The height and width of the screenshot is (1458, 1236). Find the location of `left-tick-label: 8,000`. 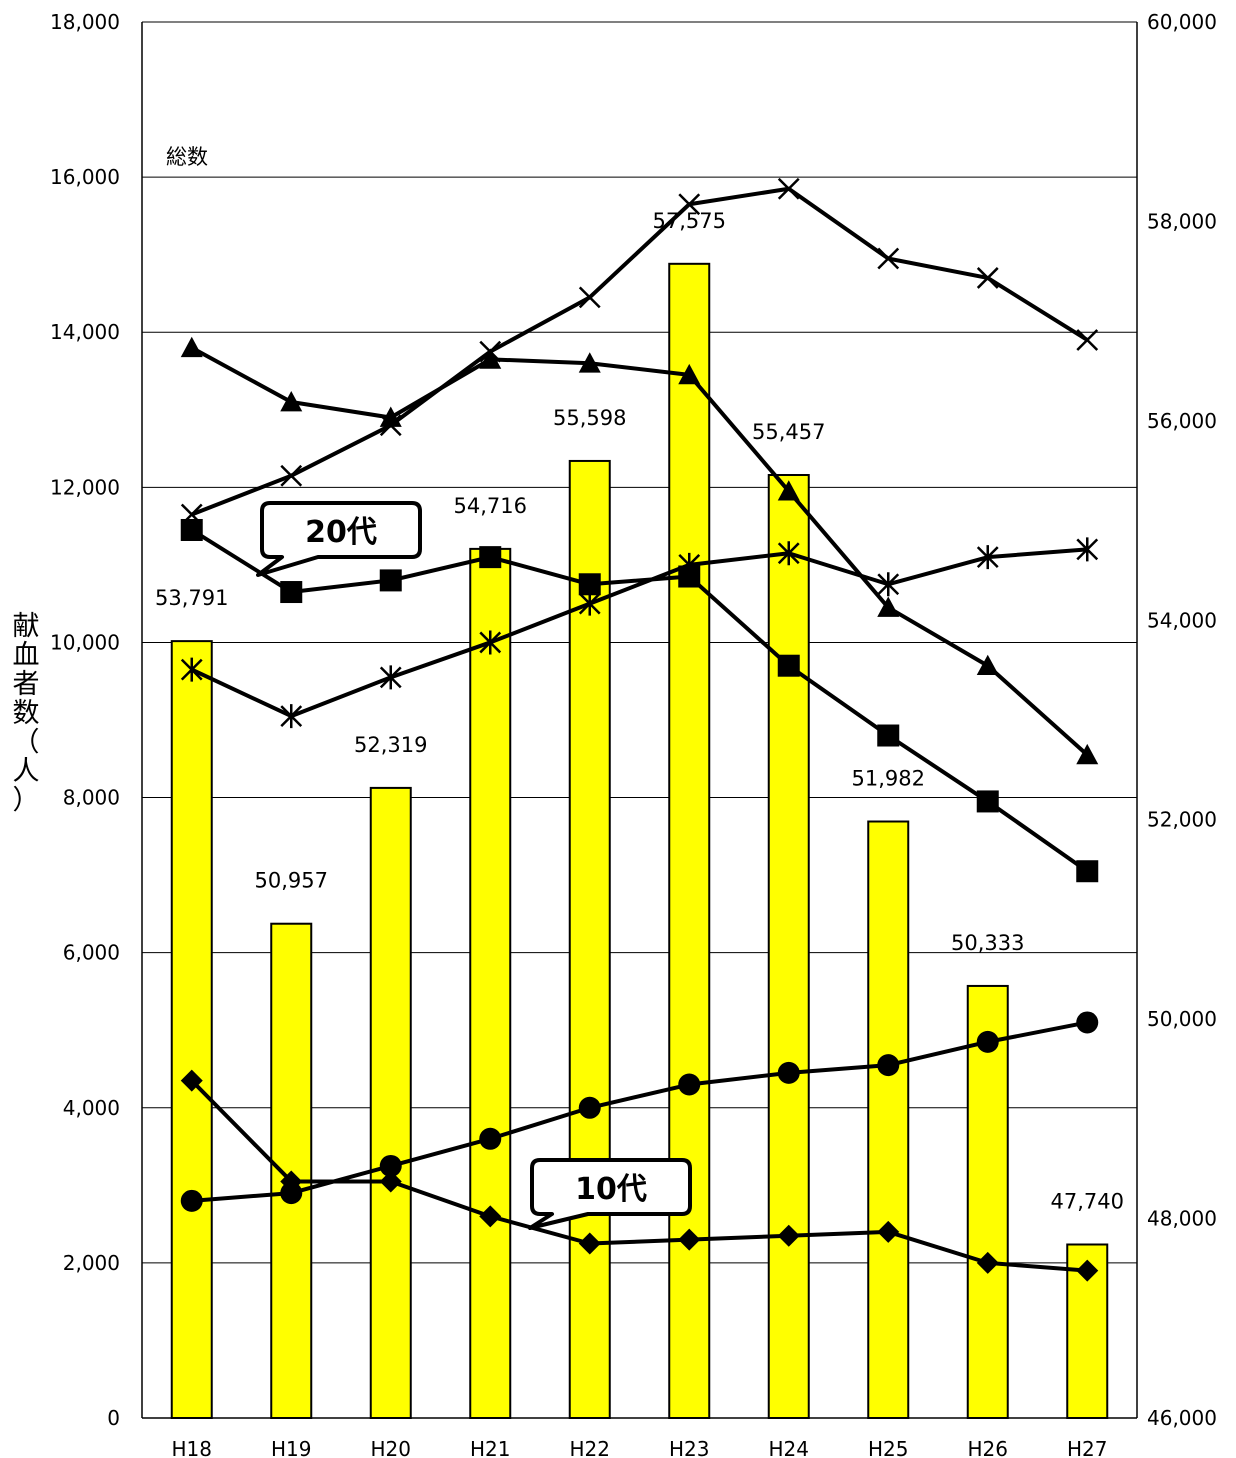

left-tick-label: 8,000 is located at coordinates (91, 798).